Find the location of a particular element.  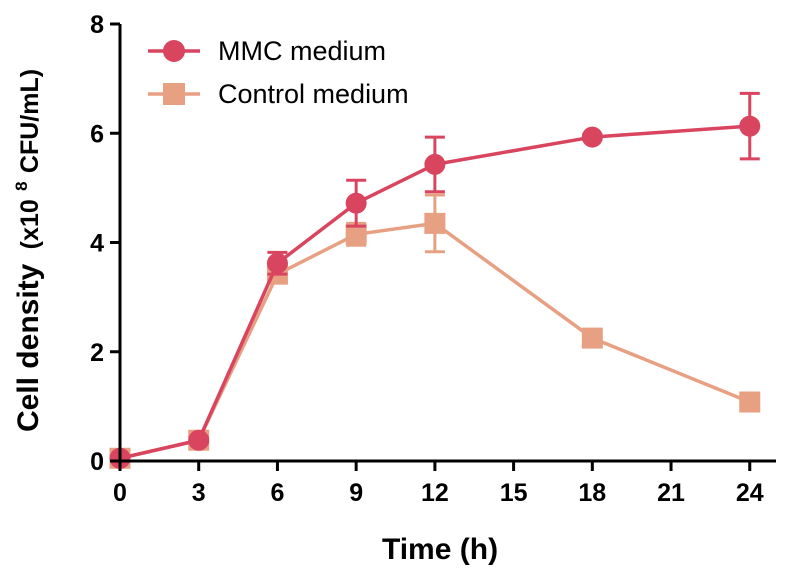

x-tick-label: 18 is located at coordinates (592, 493).